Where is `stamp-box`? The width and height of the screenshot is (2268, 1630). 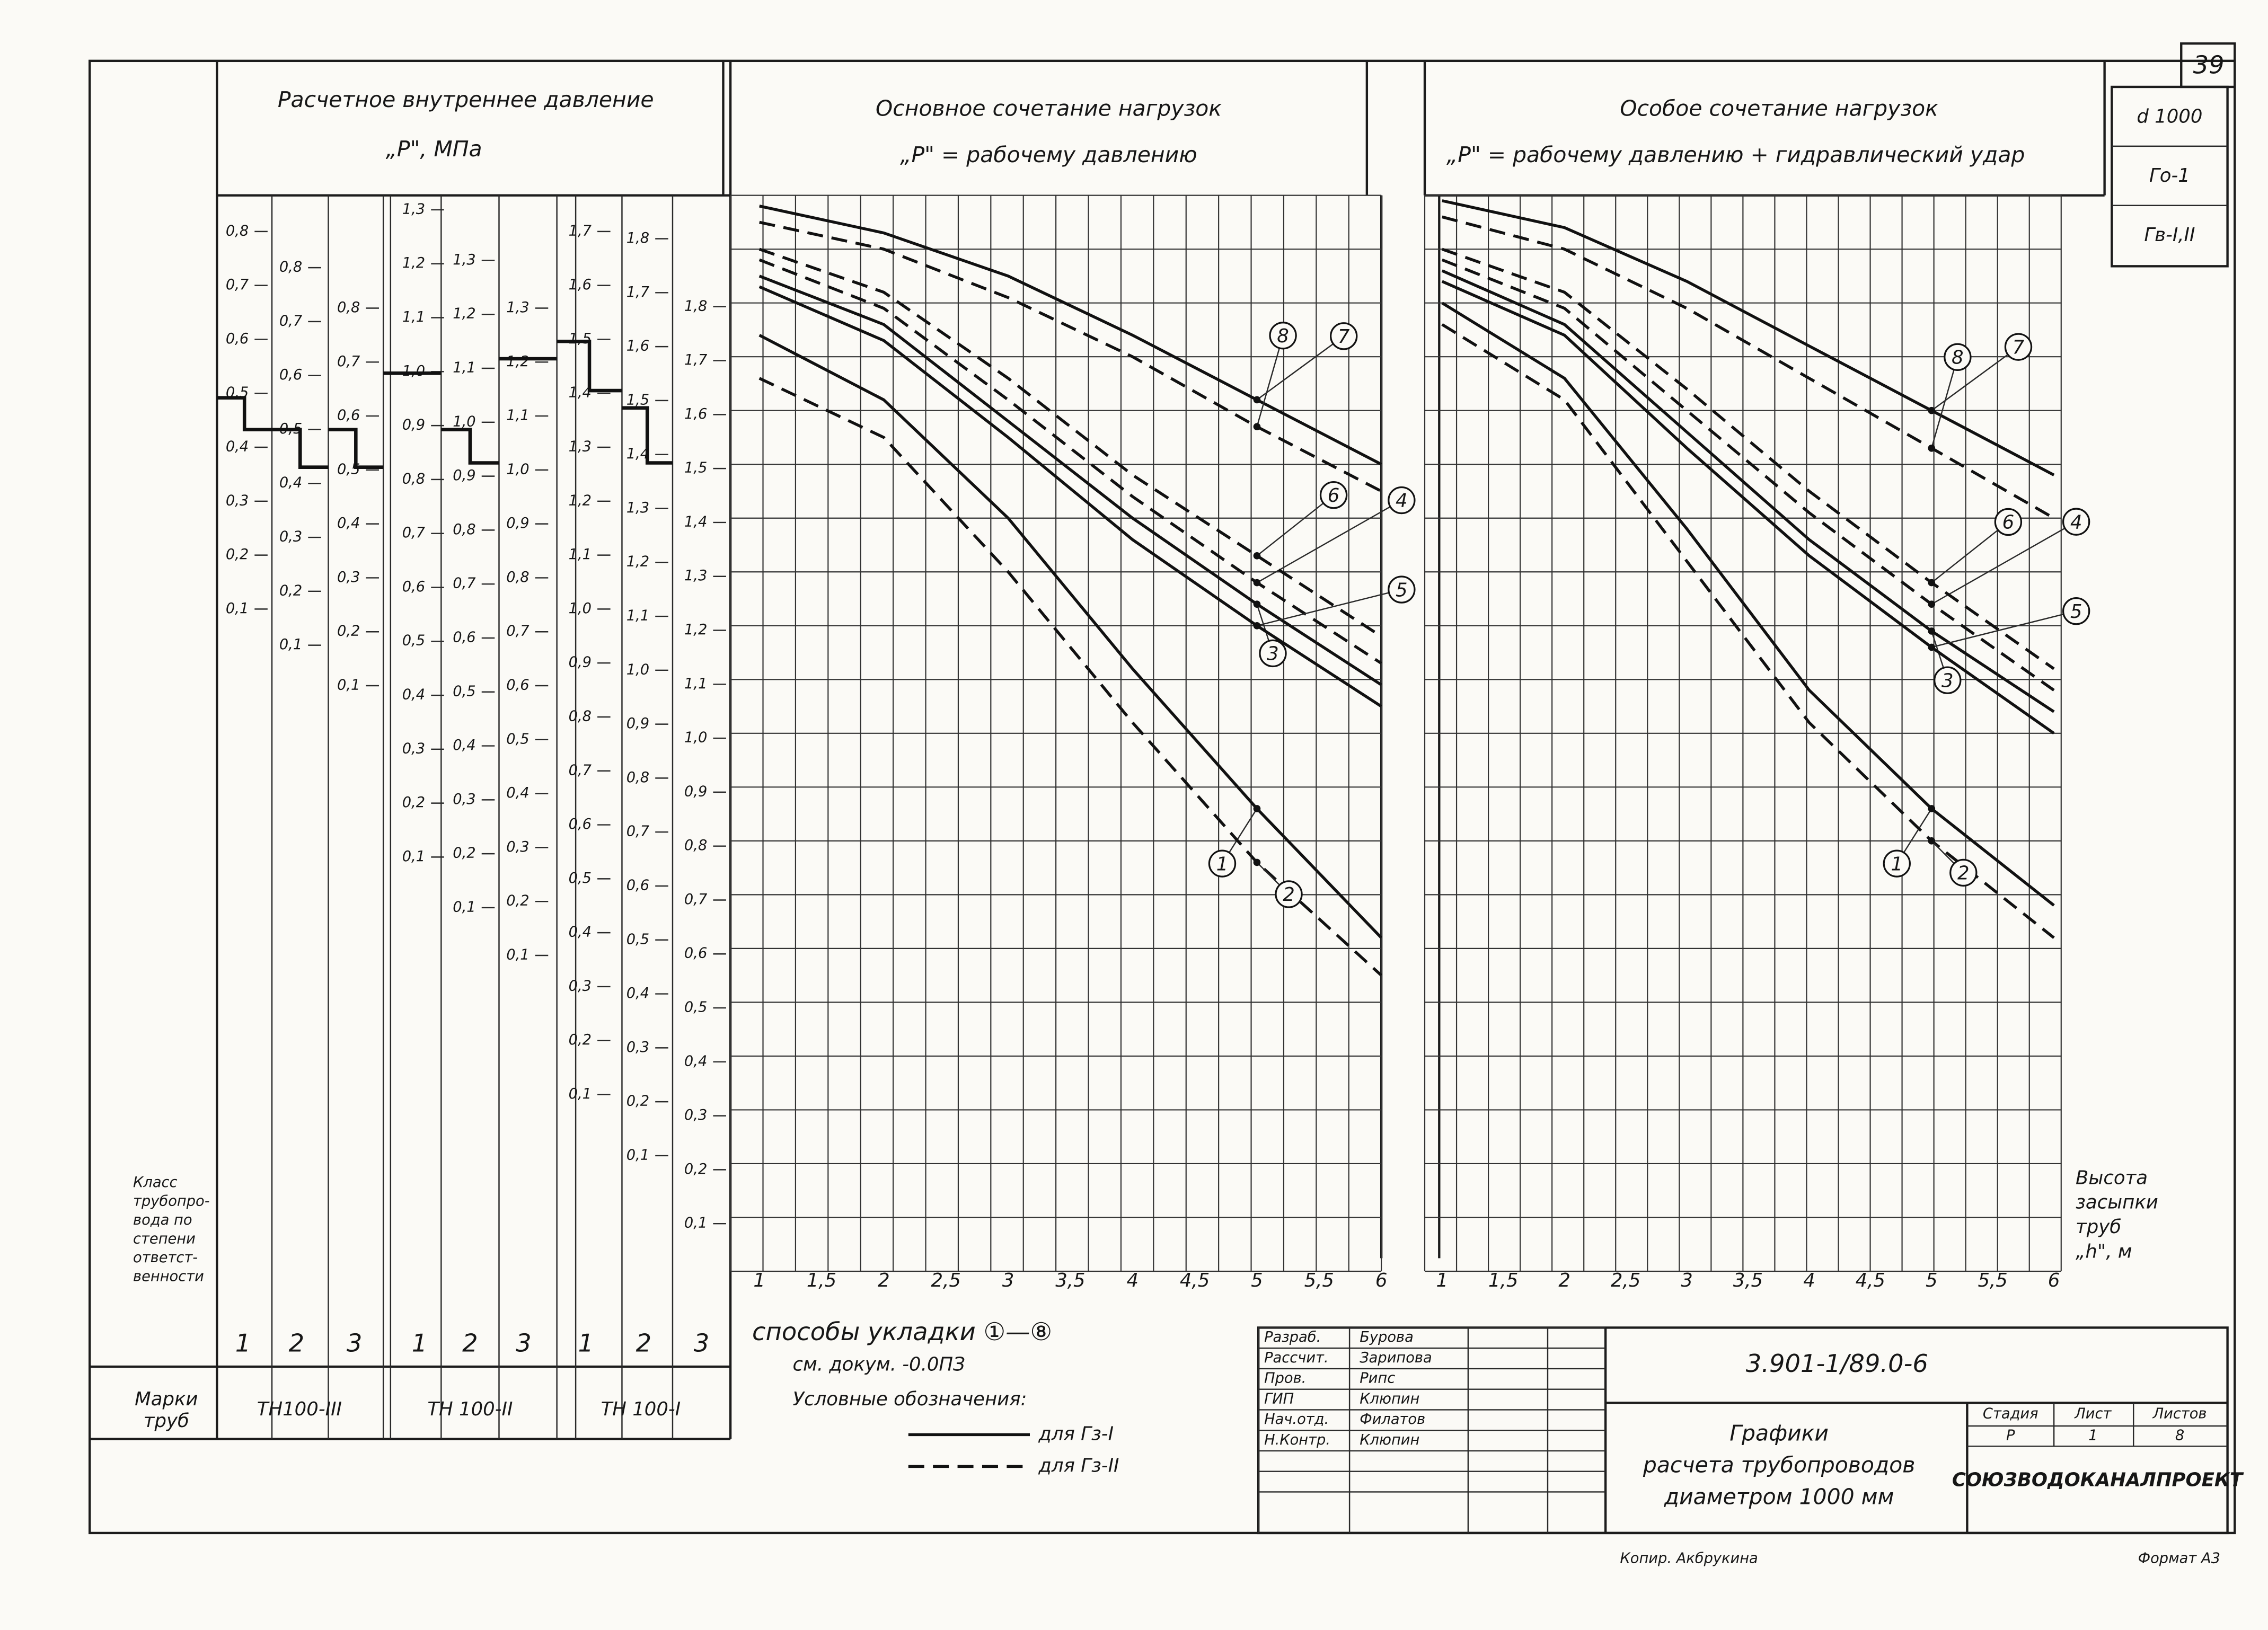 stamp-box is located at coordinates (2170, 177).